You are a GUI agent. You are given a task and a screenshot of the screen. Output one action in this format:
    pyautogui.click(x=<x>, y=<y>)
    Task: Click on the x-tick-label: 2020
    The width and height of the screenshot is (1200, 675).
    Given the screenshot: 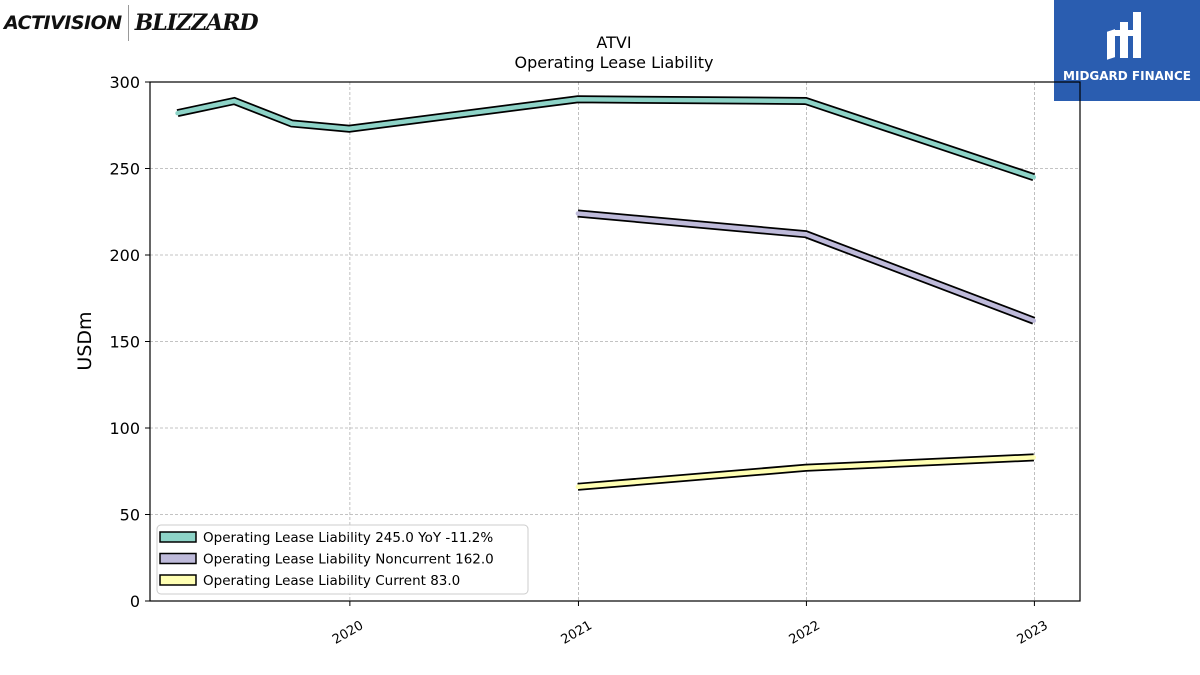 What is the action you would take?
    pyautogui.click(x=348, y=633)
    